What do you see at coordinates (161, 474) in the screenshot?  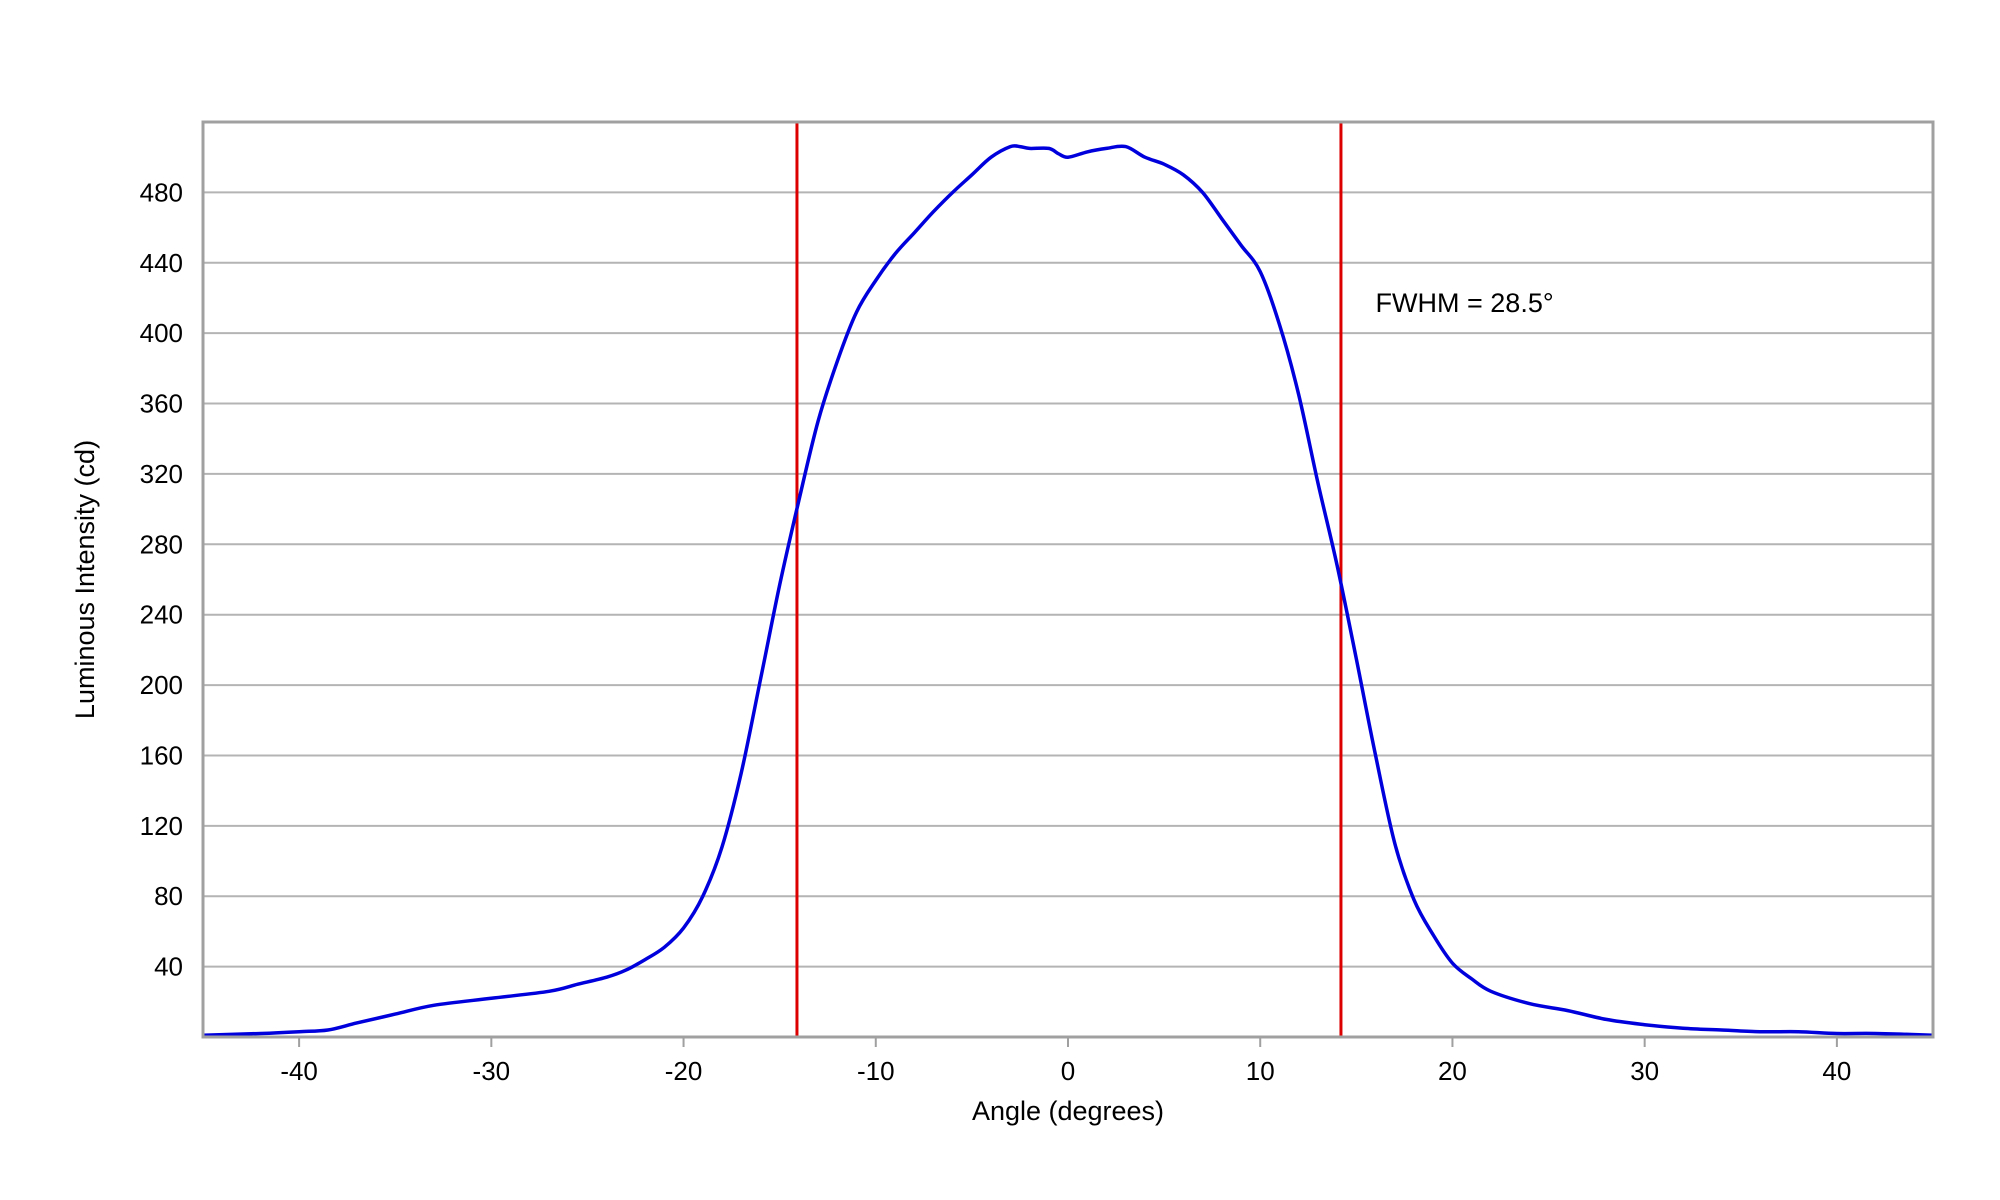 I see `y-tick-label: 320` at bounding box center [161, 474].